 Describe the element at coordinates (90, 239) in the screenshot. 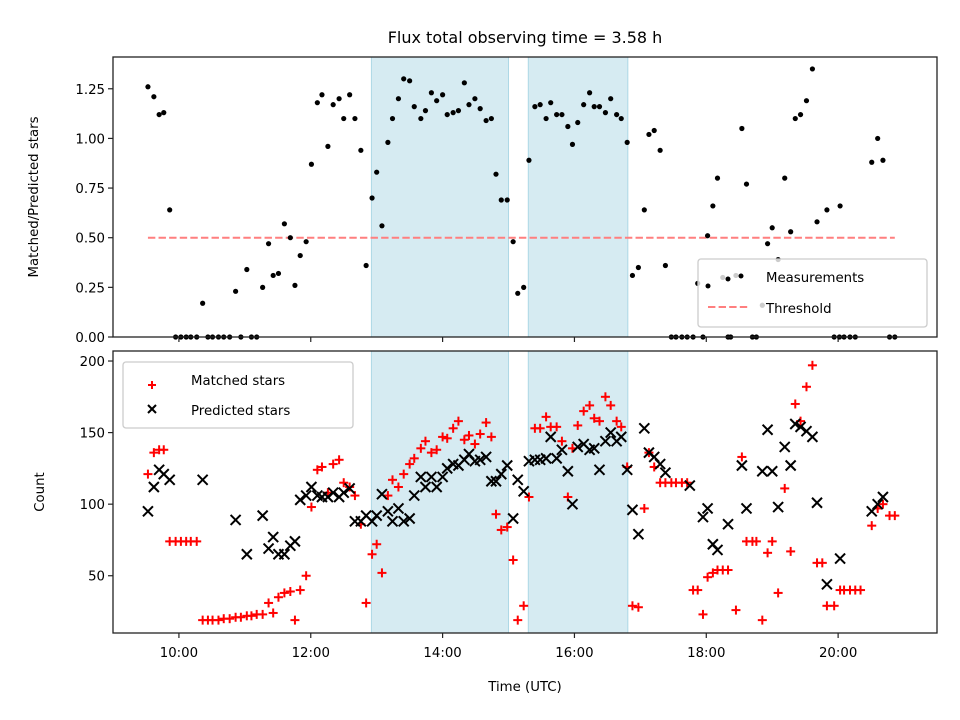

I see `y-tick-label: 0.50` at that location.